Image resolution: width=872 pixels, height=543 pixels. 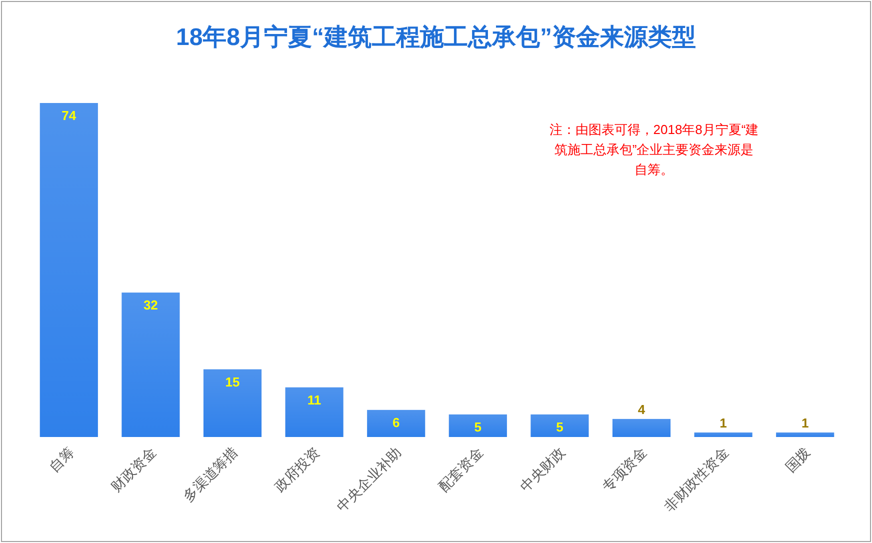 I want to click on title: 18年8月宁夏“建筑工程施工总承包”资金来源类型, so click(x=436, y=37).